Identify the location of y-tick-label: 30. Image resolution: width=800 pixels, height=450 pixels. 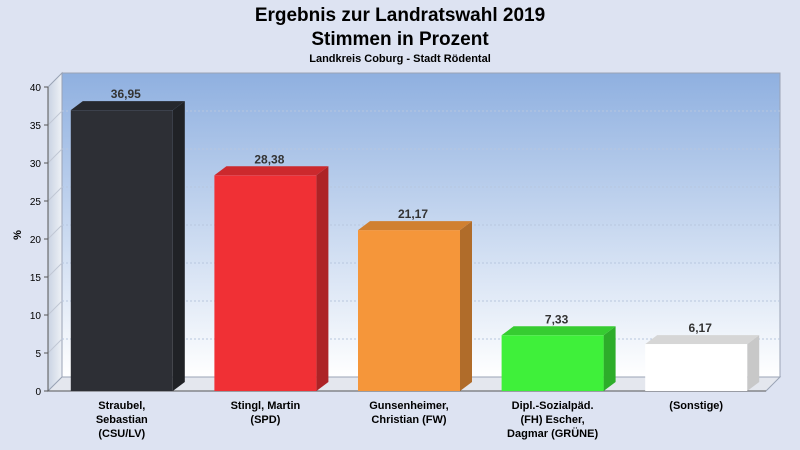
(36, 164).